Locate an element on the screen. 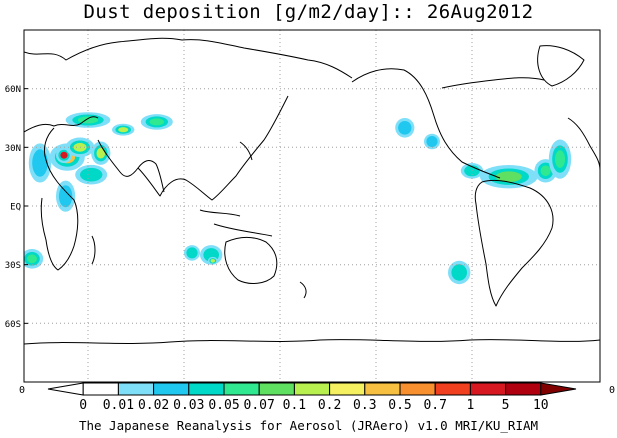 The height and width of the screenshot is (438, 617). latitude-label: 30N is located at coordinates (13, 149).